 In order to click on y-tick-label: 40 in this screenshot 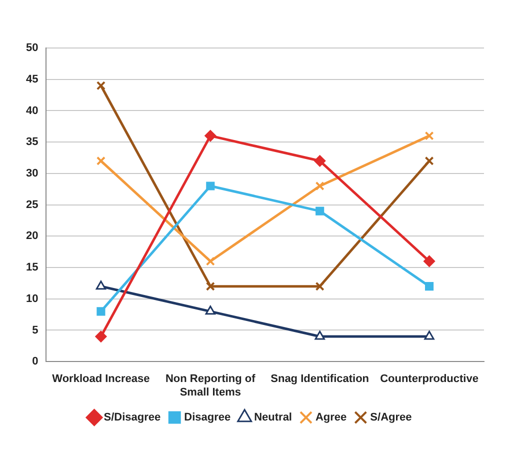, I will do `click(32, 110)`.